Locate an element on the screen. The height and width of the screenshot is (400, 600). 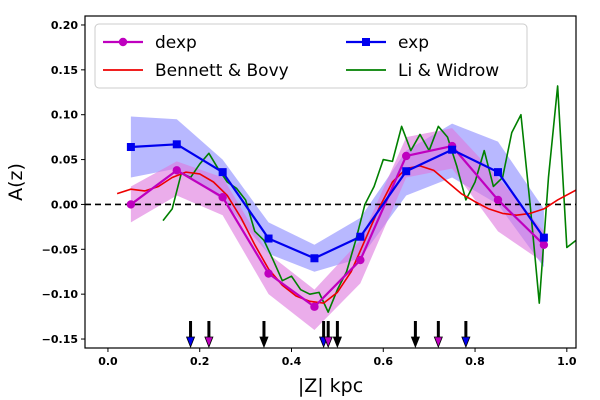
x-axis-label: |Z| kpc is located at coordinates (330, 386).